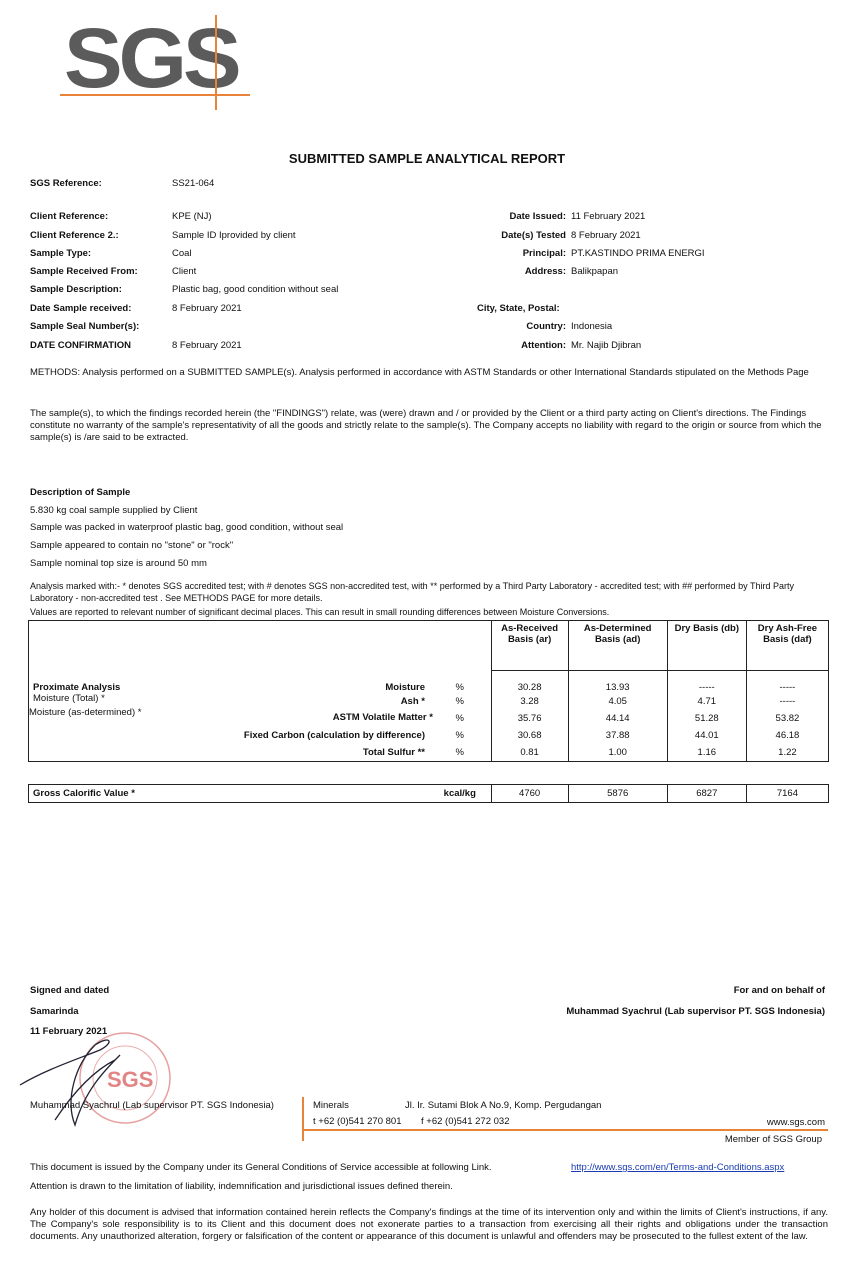  Describe the element at coordinates (85, 712) in the screenshot. I see `note-label: Moisture (as-determined) *` at that location.